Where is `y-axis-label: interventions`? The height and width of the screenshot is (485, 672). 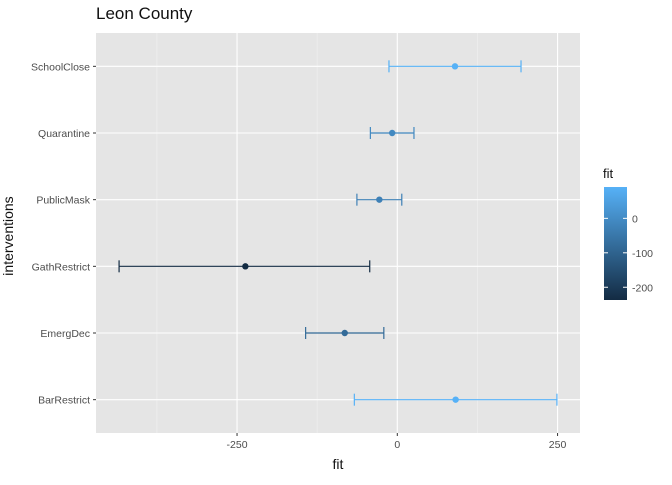 y-axis-label: interventions is located at coordinates (8, 236).